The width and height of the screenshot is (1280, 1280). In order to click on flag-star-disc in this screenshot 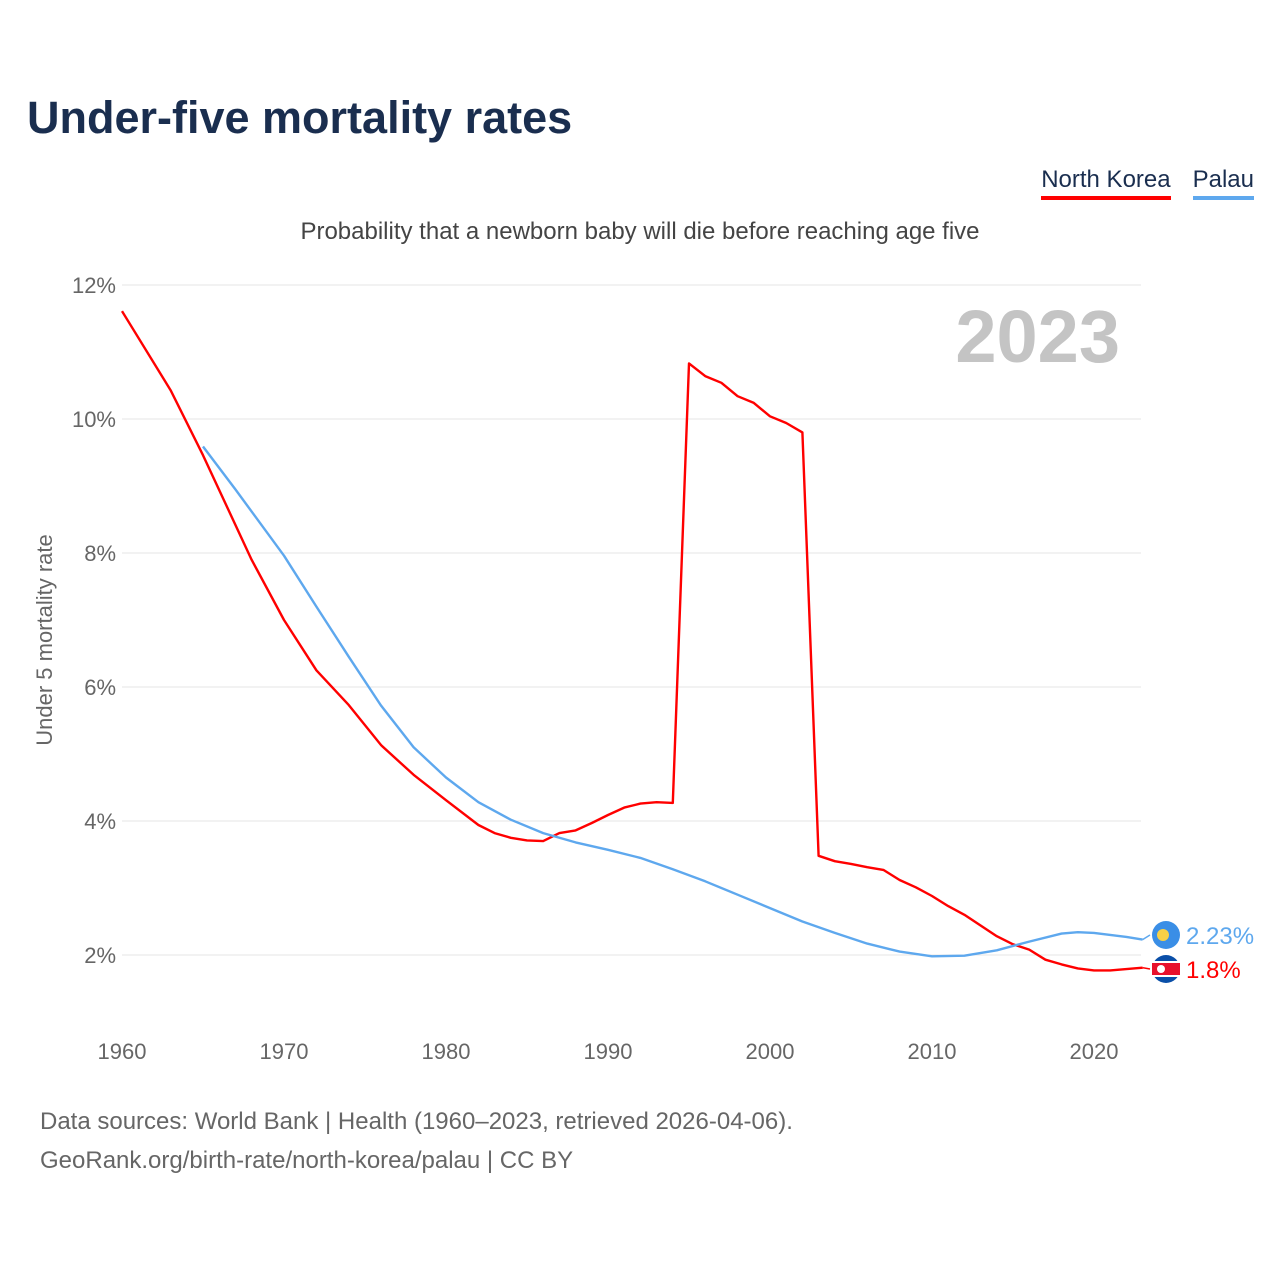, I will do `click(1161, 969)`.